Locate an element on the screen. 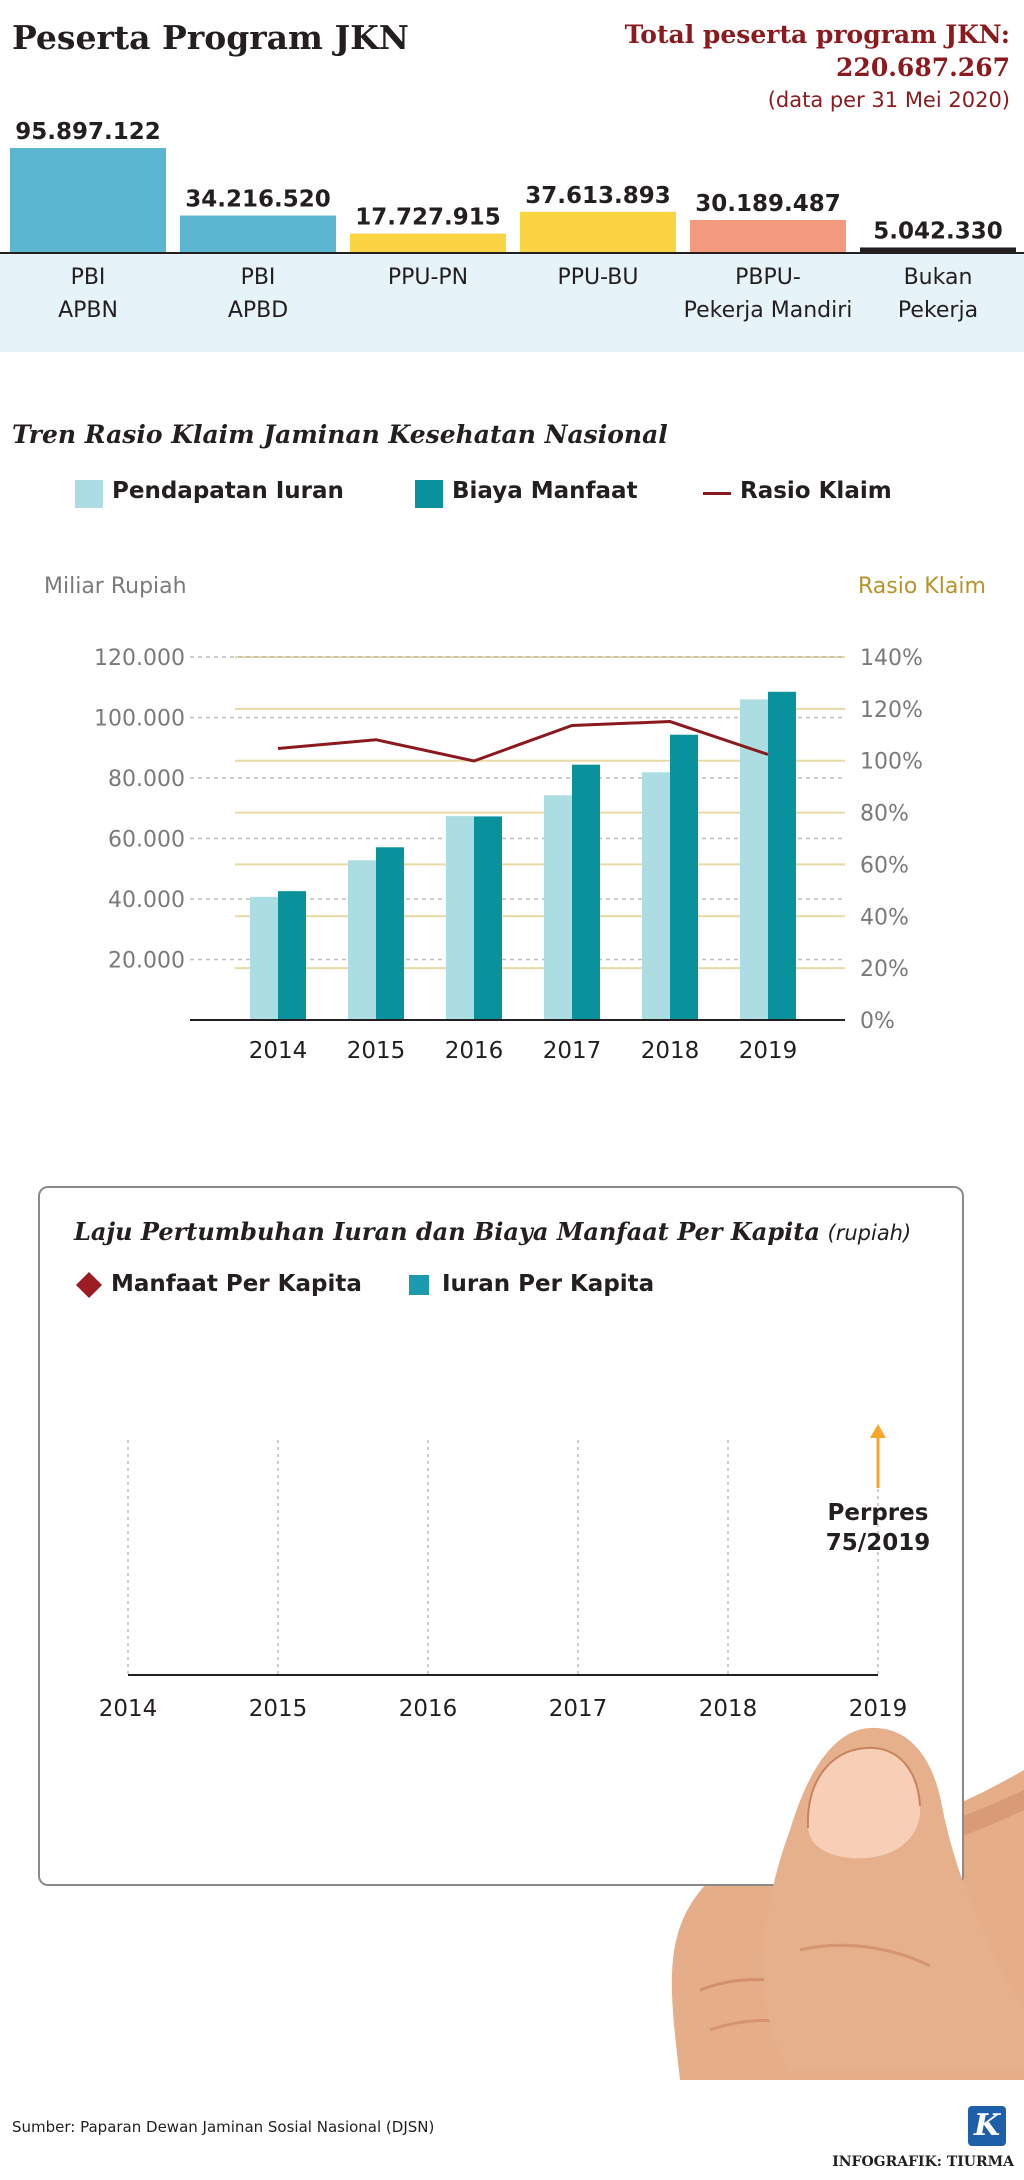  left-axis-tick: 20.000 is located at coordinates (146, 961).